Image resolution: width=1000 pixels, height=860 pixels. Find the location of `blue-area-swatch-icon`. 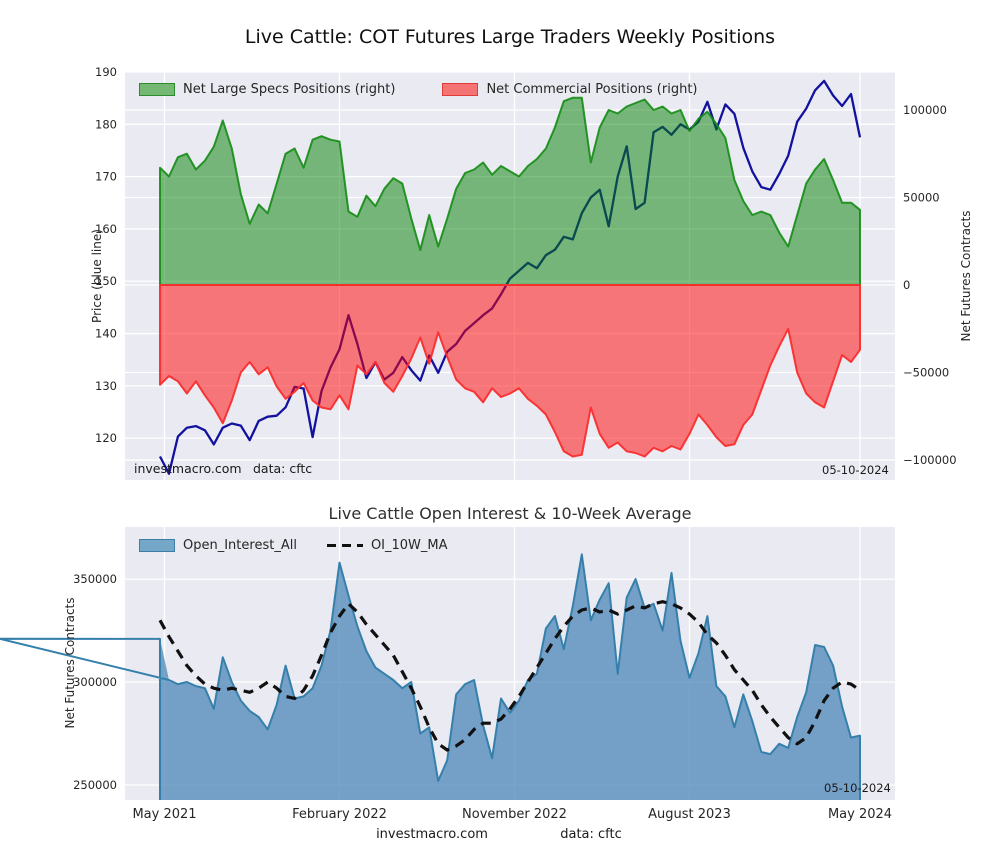

blue-area-swatch-icon is located at coordinates (157, 545).